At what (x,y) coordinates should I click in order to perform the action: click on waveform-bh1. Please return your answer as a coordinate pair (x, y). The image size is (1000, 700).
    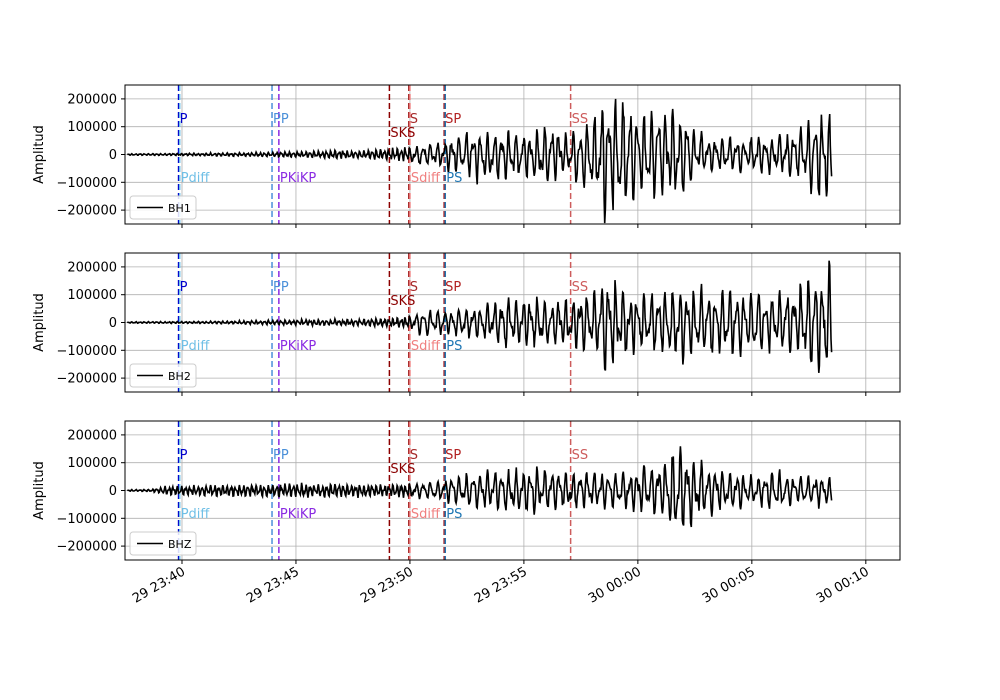
    Looking at the image, I should click on (480, 161).